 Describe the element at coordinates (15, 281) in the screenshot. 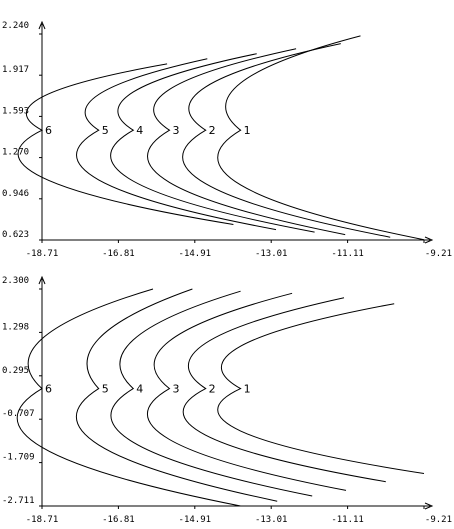

I see `y-tick-label: 2.300` at that location.